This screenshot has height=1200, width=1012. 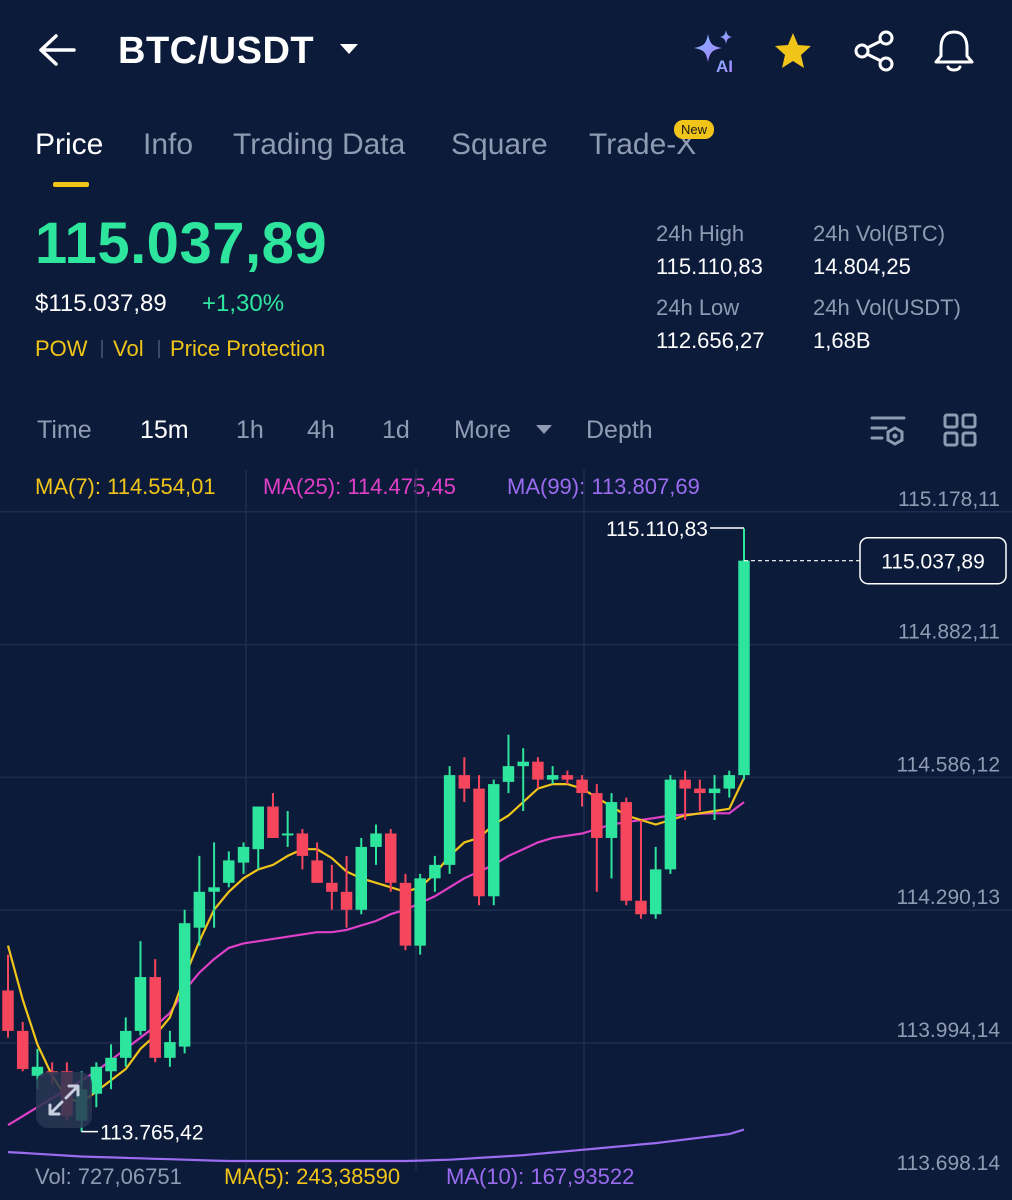 I want to click on tf-depth: Depth, so click(x=619, y=430).